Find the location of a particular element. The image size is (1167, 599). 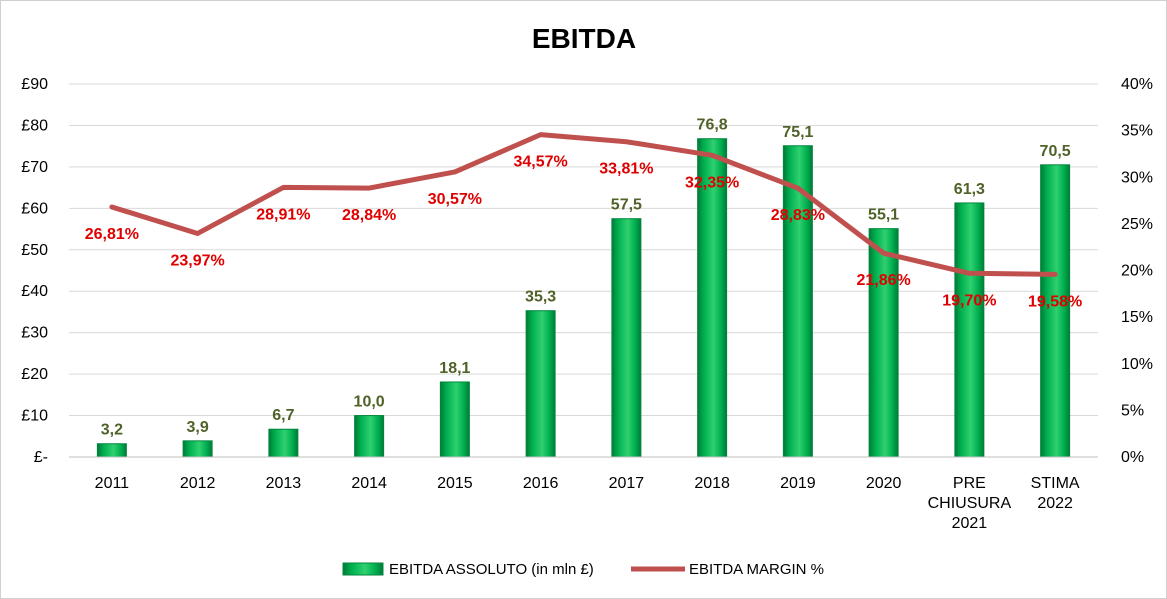

legend-bar-swatch is located at coordinates (363, 569).